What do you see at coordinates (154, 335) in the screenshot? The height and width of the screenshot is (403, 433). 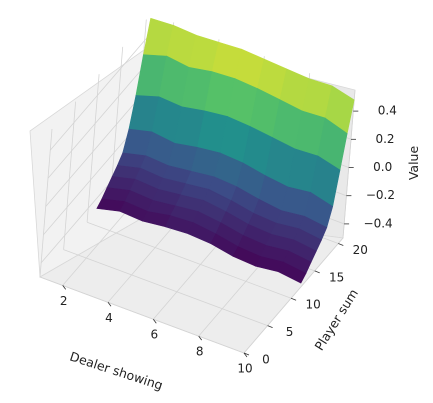 I see `x-tick-label: 6` at bounding box center [154, 335].